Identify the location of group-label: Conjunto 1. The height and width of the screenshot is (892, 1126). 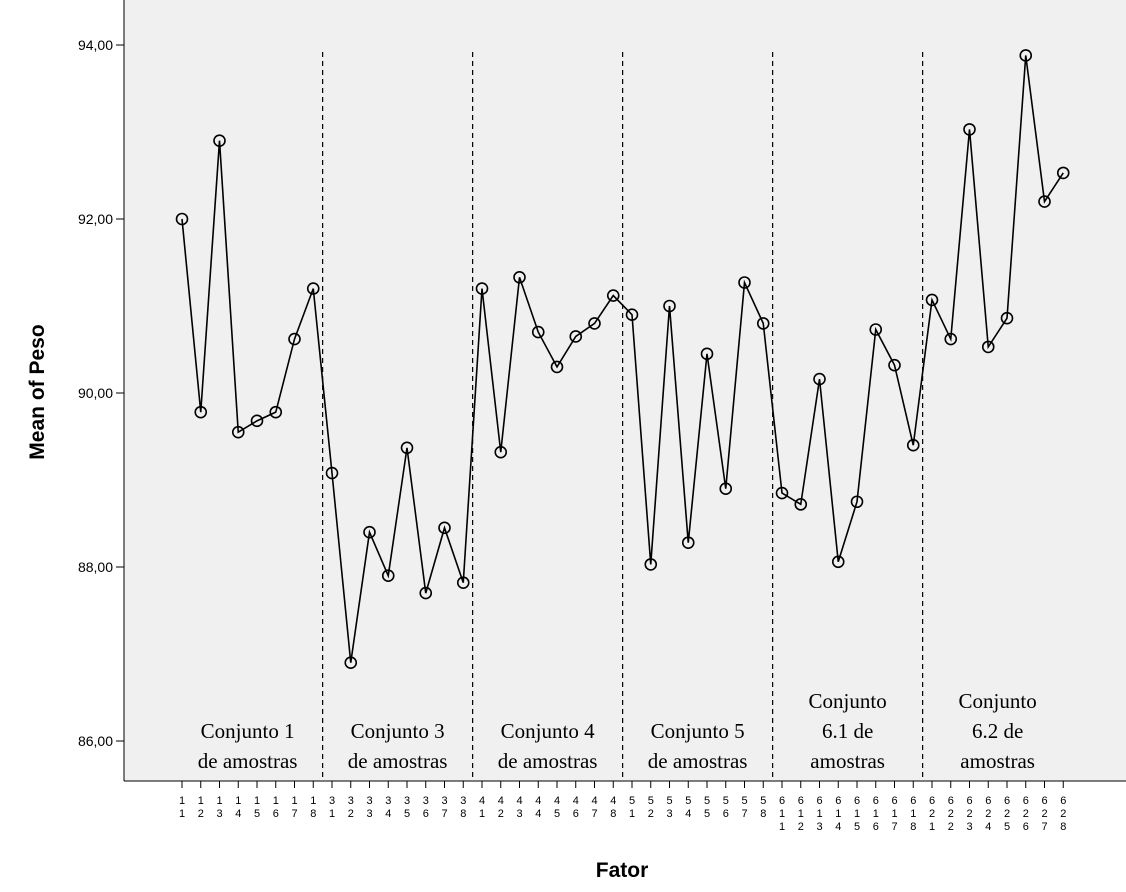
(248, 731).